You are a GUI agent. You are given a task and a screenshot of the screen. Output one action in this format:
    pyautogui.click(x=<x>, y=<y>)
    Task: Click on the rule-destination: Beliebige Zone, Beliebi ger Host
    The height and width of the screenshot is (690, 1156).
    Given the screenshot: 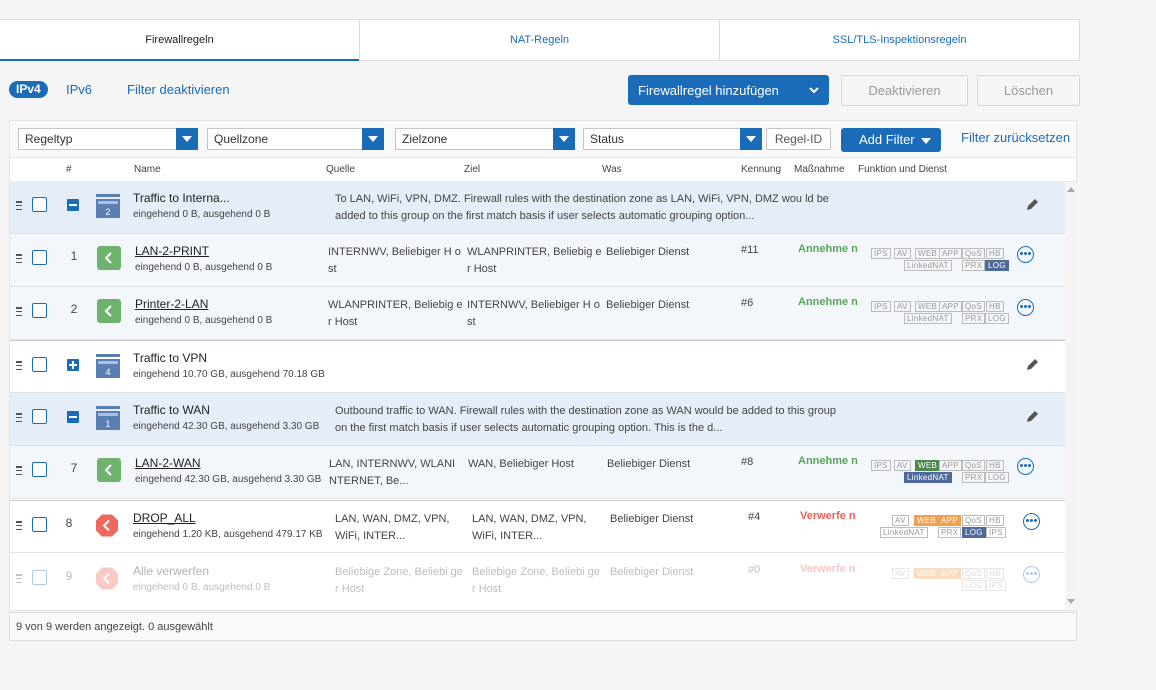 What is the action you would take?
    pyautogui.click(x=536, y=580)
    